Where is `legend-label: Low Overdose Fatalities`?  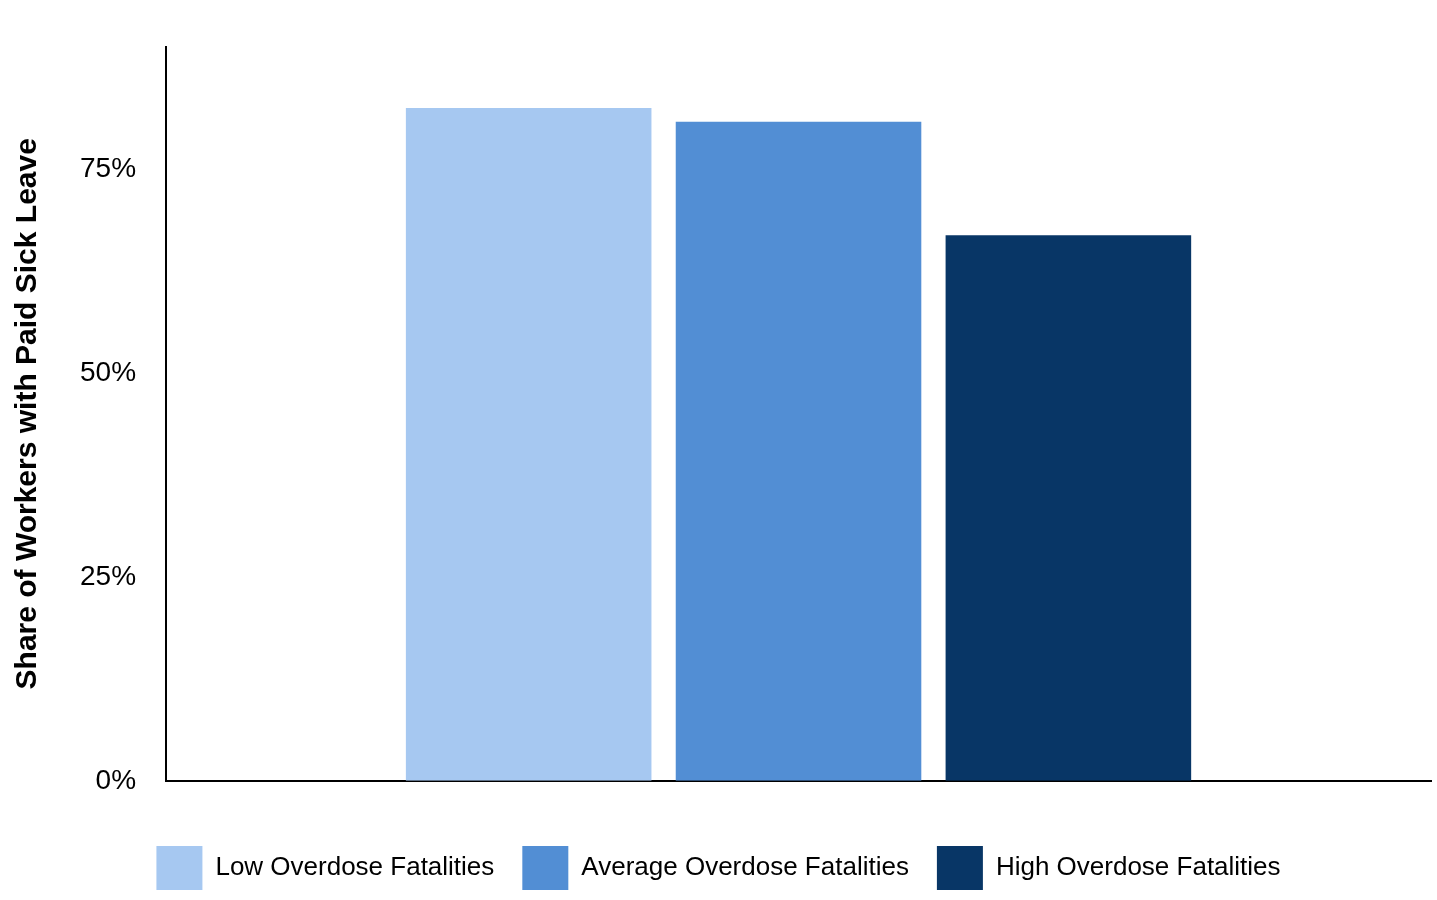 legend-label: Low Overdose Fatalities is located at coordinates (355, 866).